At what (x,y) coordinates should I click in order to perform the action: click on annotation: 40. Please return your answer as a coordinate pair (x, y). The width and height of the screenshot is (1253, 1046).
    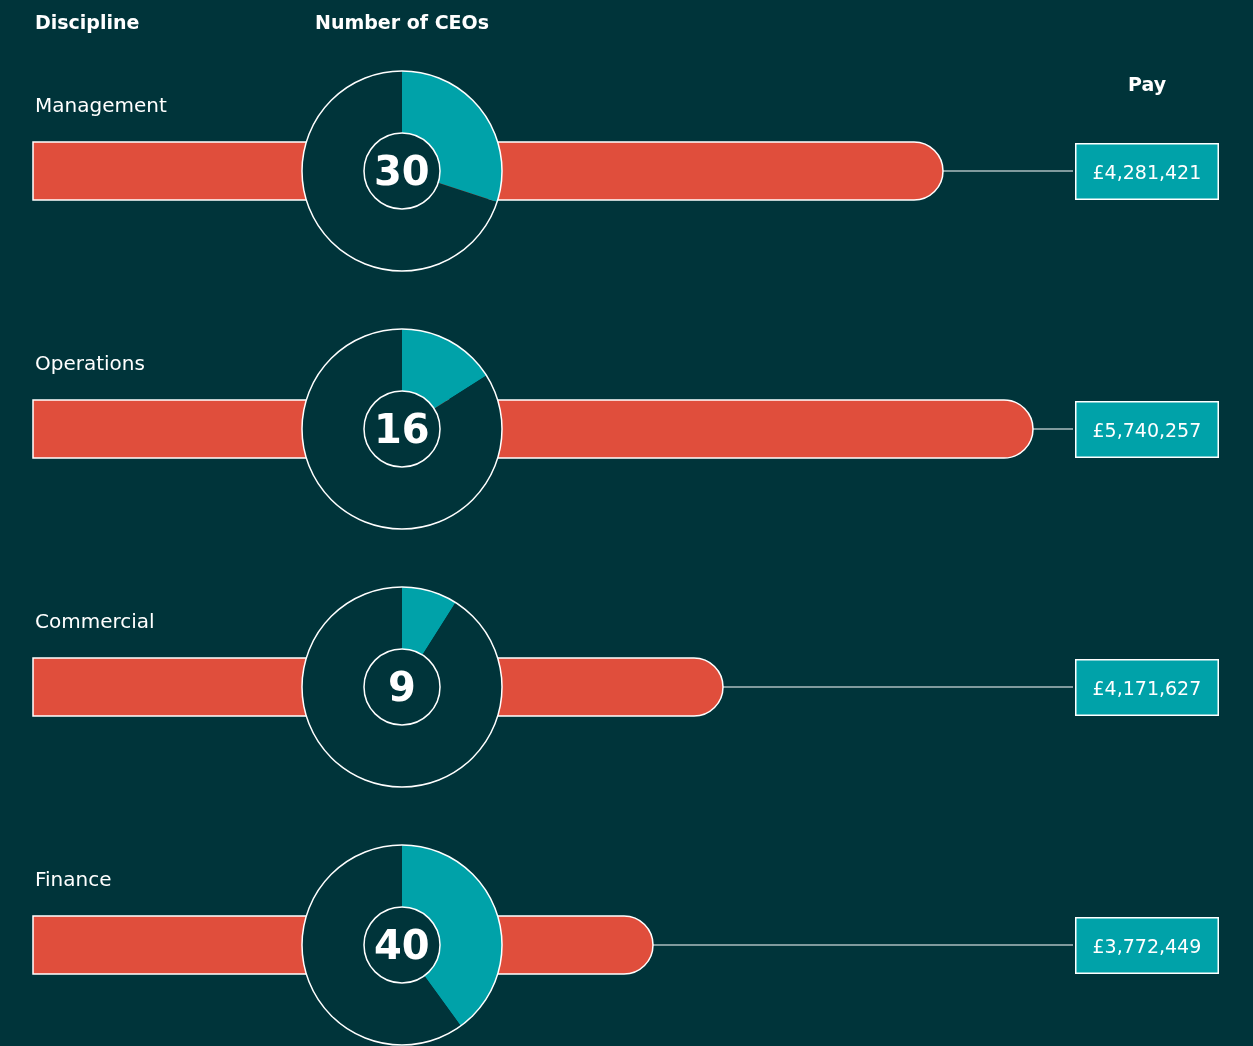
    Looking at the image, I should click on (402, 945).